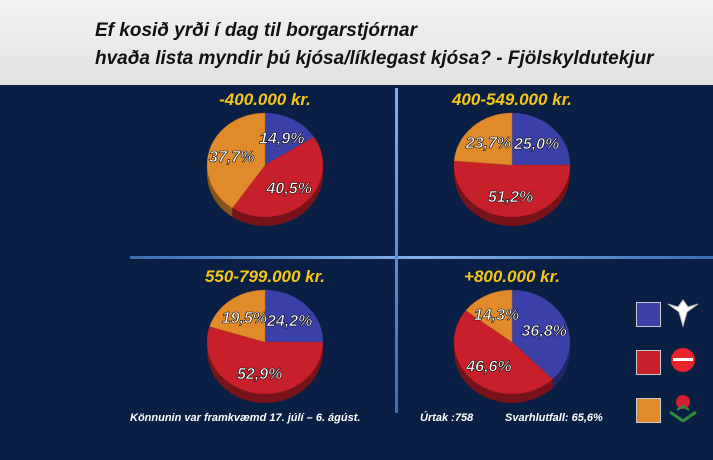 The height and width of the screenshot is (460, 713). What do you see at coordinates (396, 250) in the screenshot?
I see `grid-divider-vertical` at bounding box center [396, 250].